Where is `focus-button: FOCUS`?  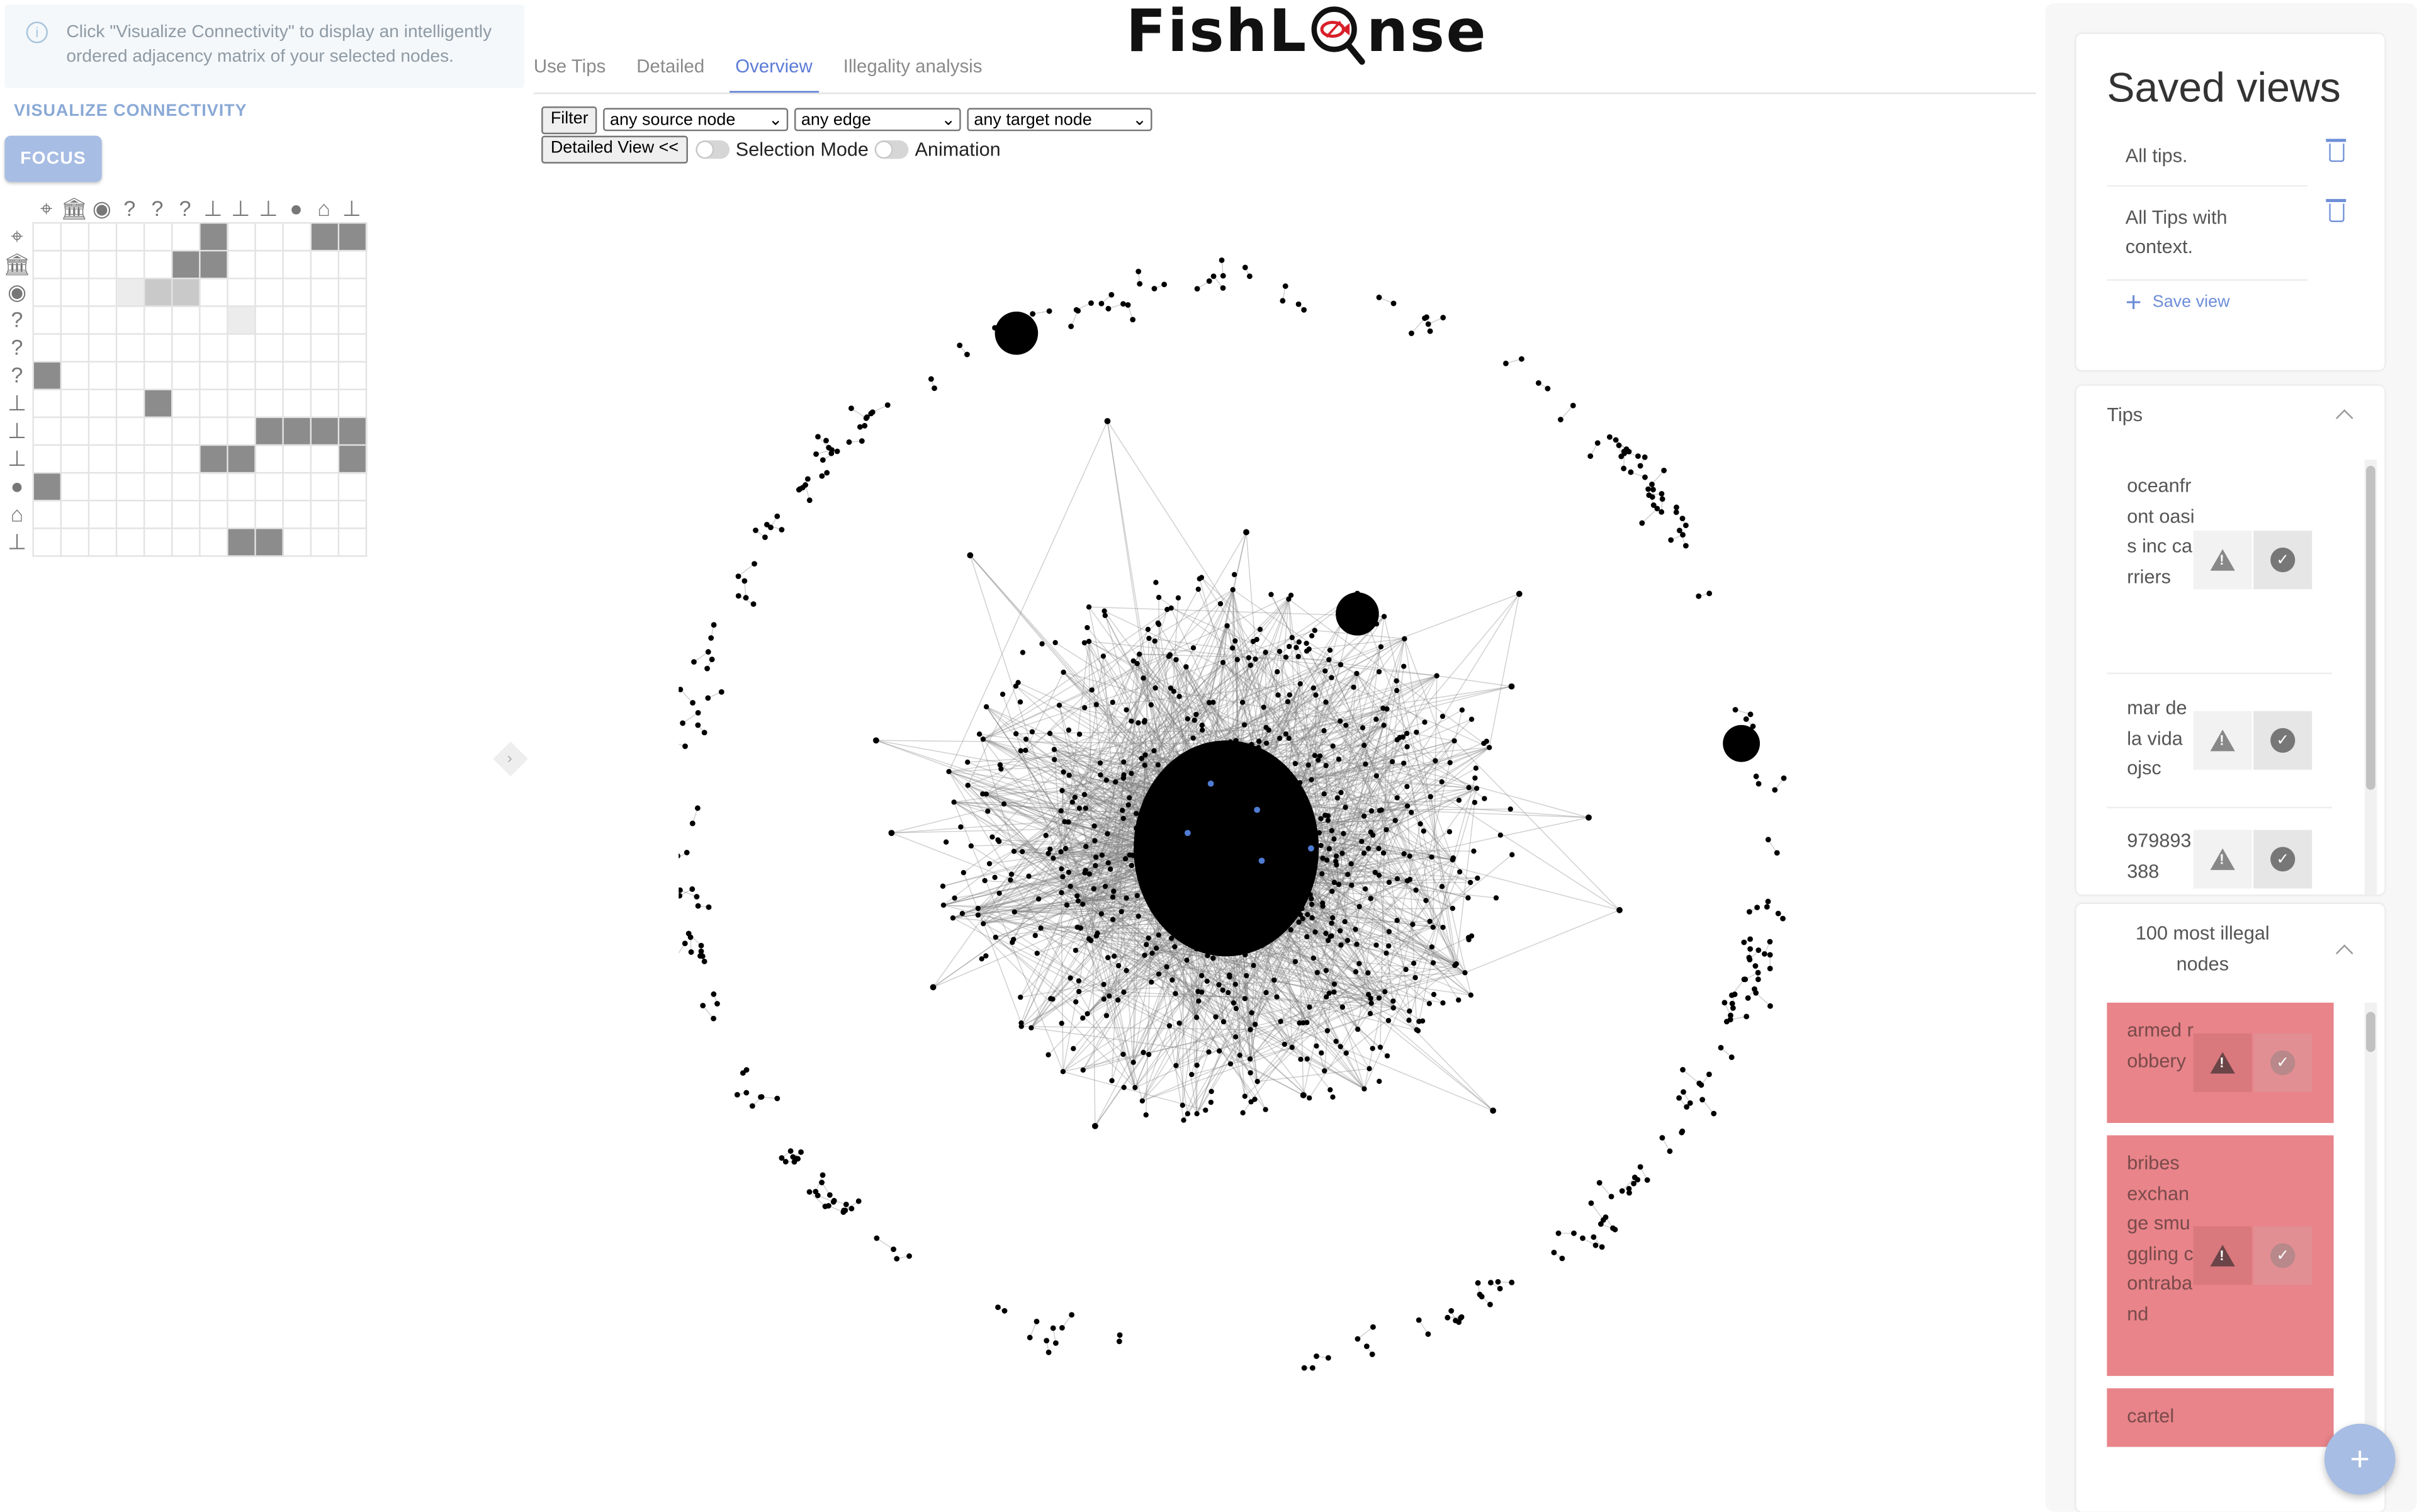
focus-button: FOCUS is located at coordinates (52, 159).